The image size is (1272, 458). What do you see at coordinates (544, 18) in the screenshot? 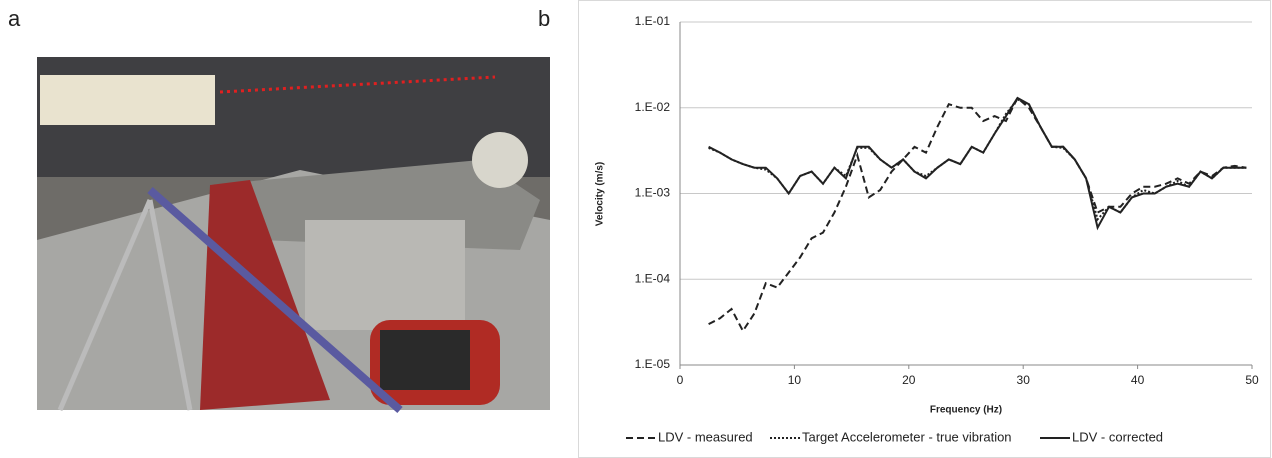
I see `panel-label: b` at bounding box center [544, 18].